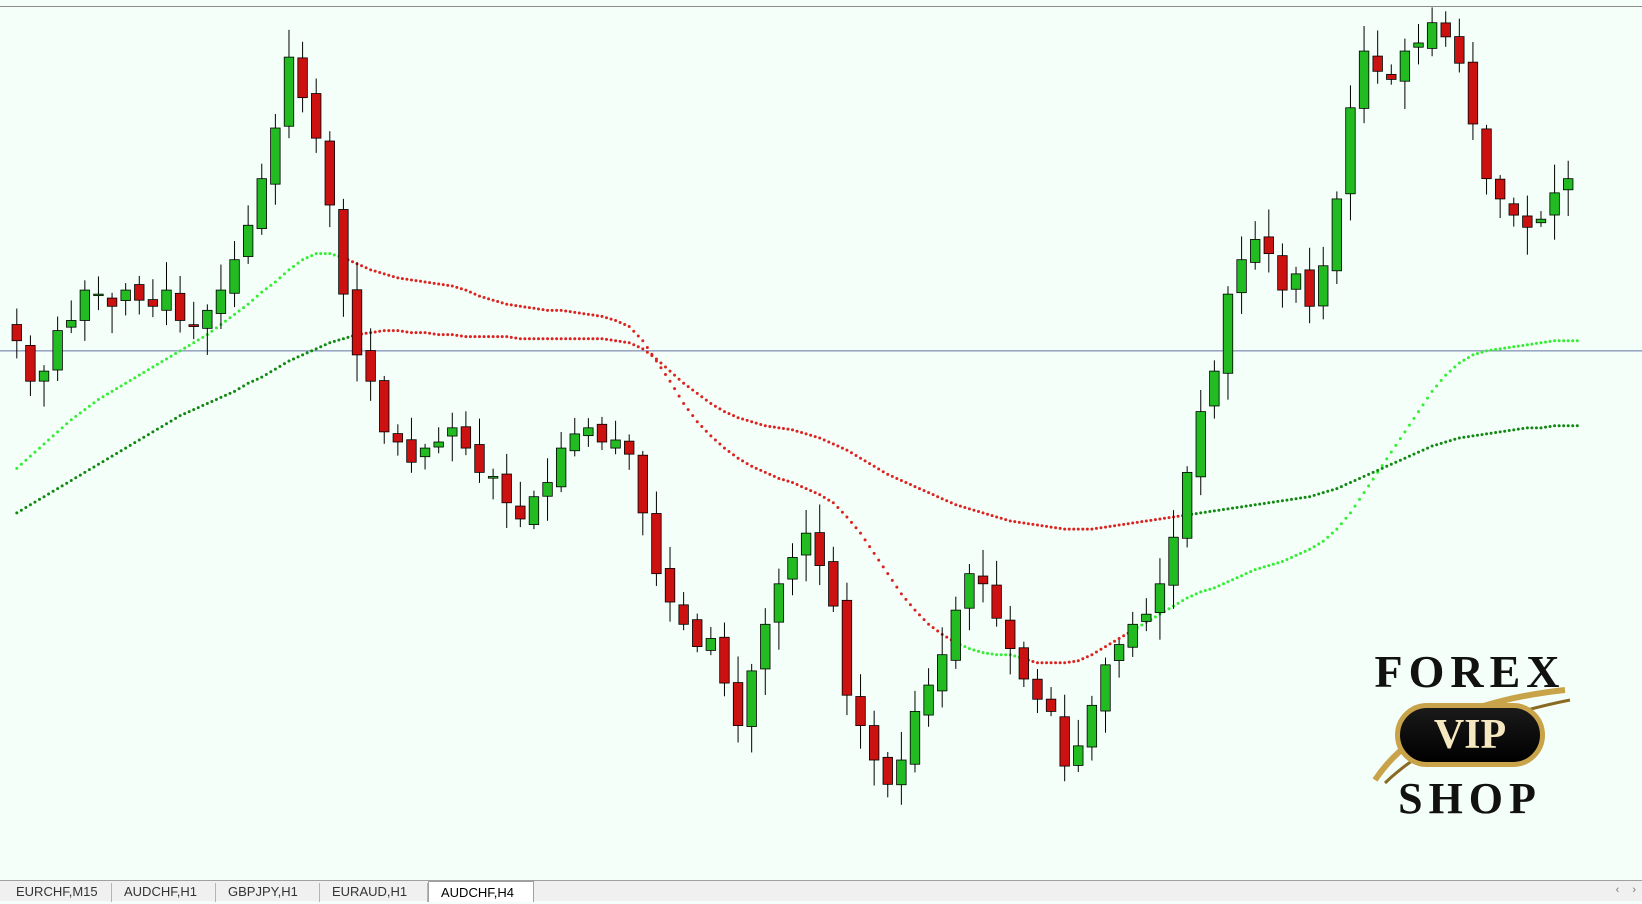  What do you see at coordinates (374, 892) in the screenshot?
I see `tab-euraud-h1: EURAUD,H1` at bounding box center [374, 892].